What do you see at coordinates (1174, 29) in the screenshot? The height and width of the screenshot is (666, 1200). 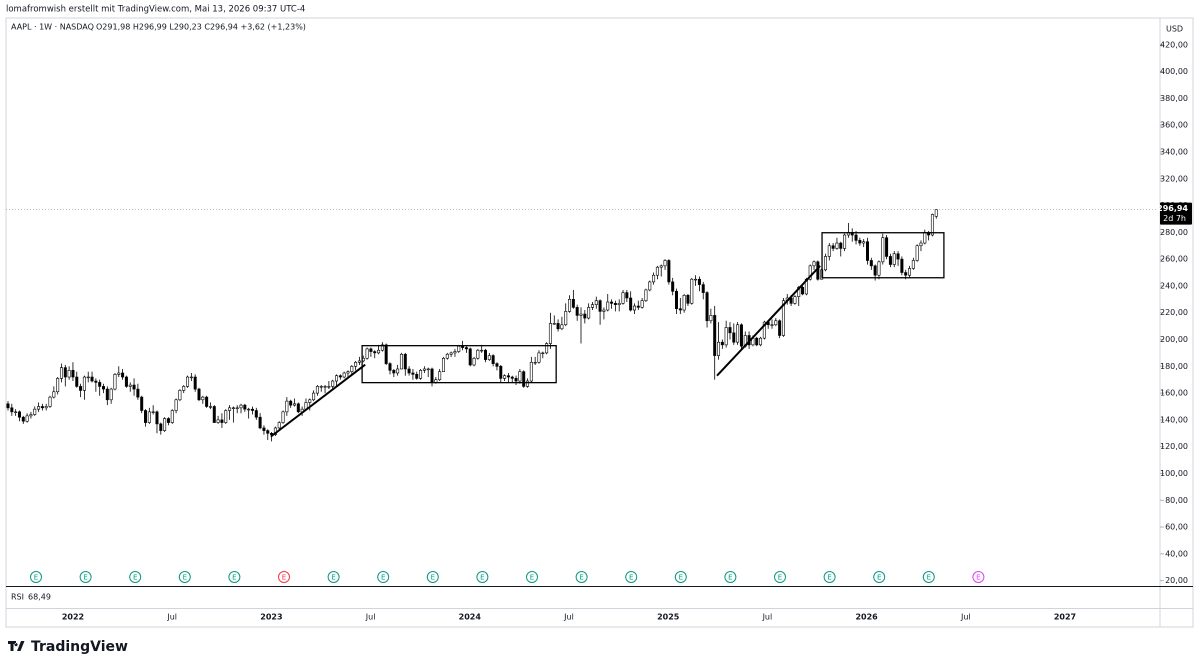 I see `currency: USD` at bounding box center [1174, 29].